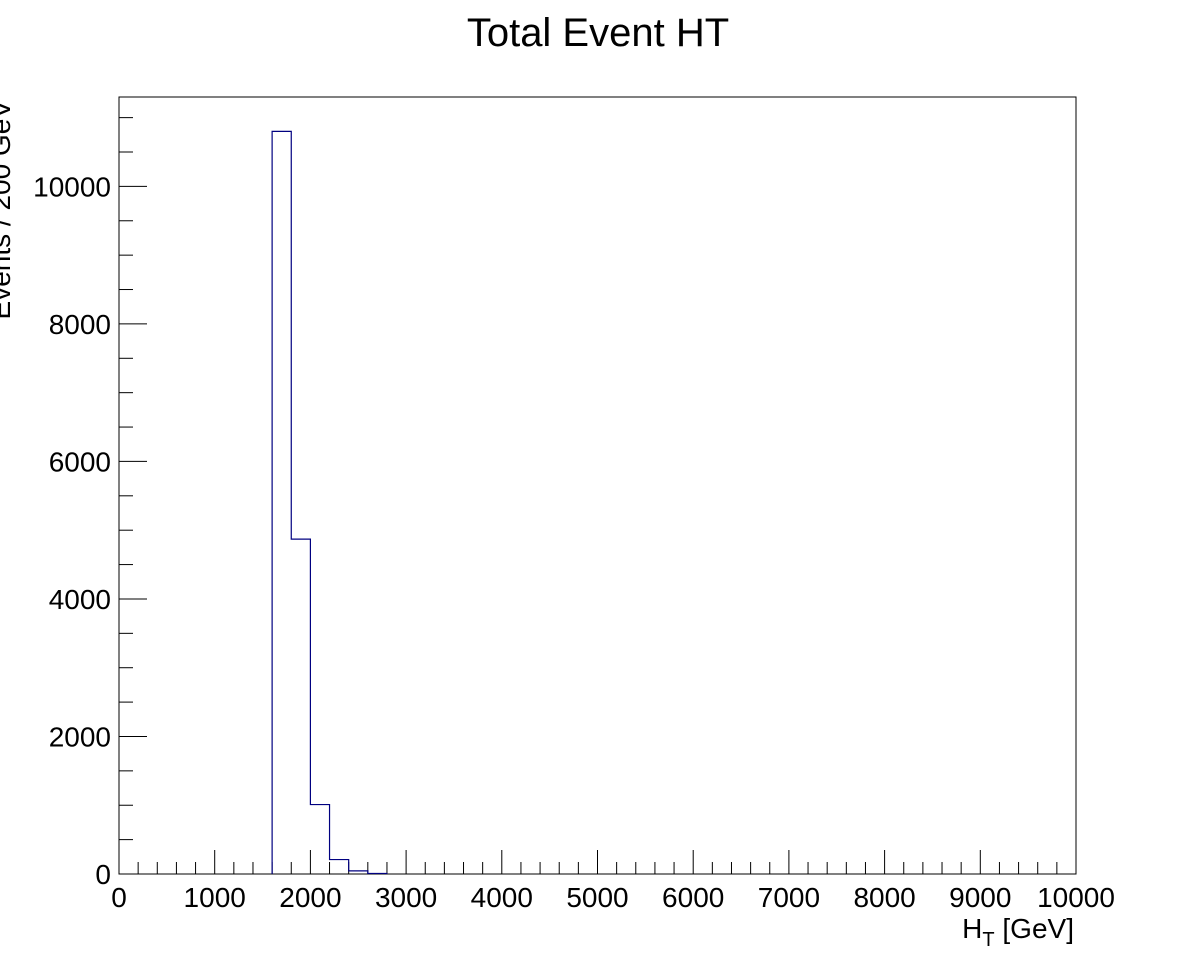 The height and width of the screenshot is (972, 1196). Describe the element at coordinates (103, 874) in the screenshot. I see `y-tick-label: 0` at that location.